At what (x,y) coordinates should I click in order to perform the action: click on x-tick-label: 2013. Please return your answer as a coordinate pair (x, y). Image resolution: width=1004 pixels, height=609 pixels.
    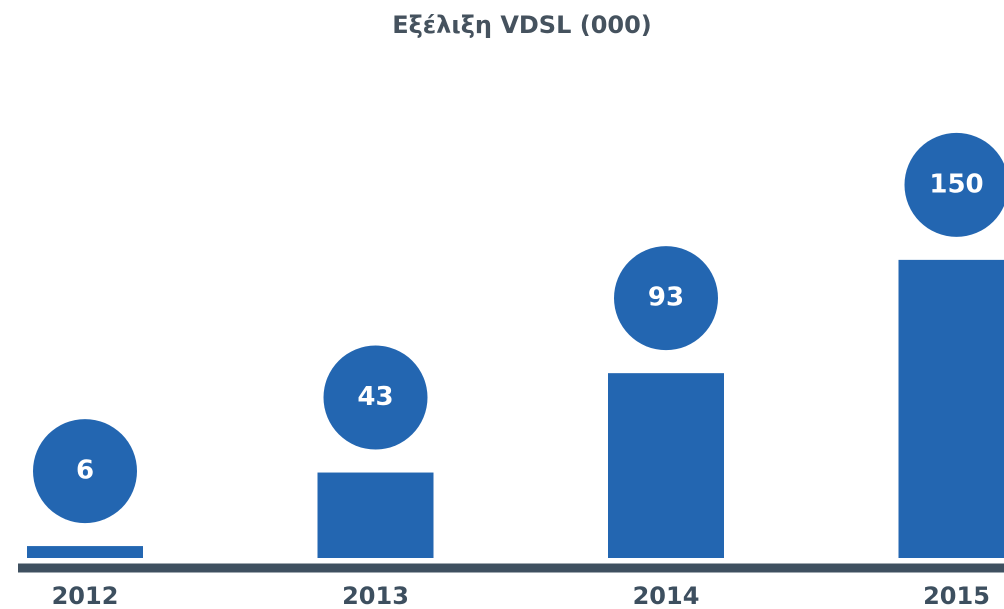
    Looking at the image, I should click on (375, 595).